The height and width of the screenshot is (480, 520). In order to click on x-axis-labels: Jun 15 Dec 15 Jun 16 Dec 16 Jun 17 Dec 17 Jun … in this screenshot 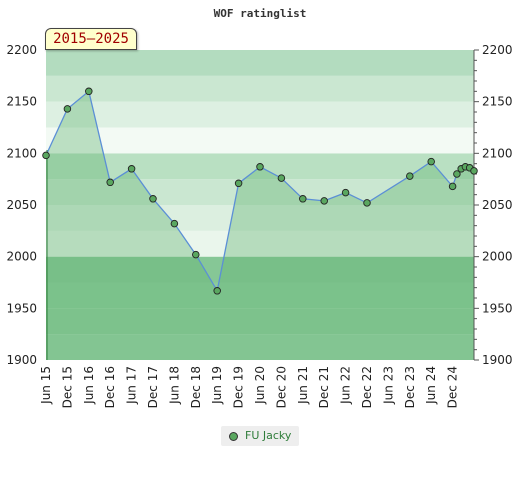, I will do `click(249, 387)`.